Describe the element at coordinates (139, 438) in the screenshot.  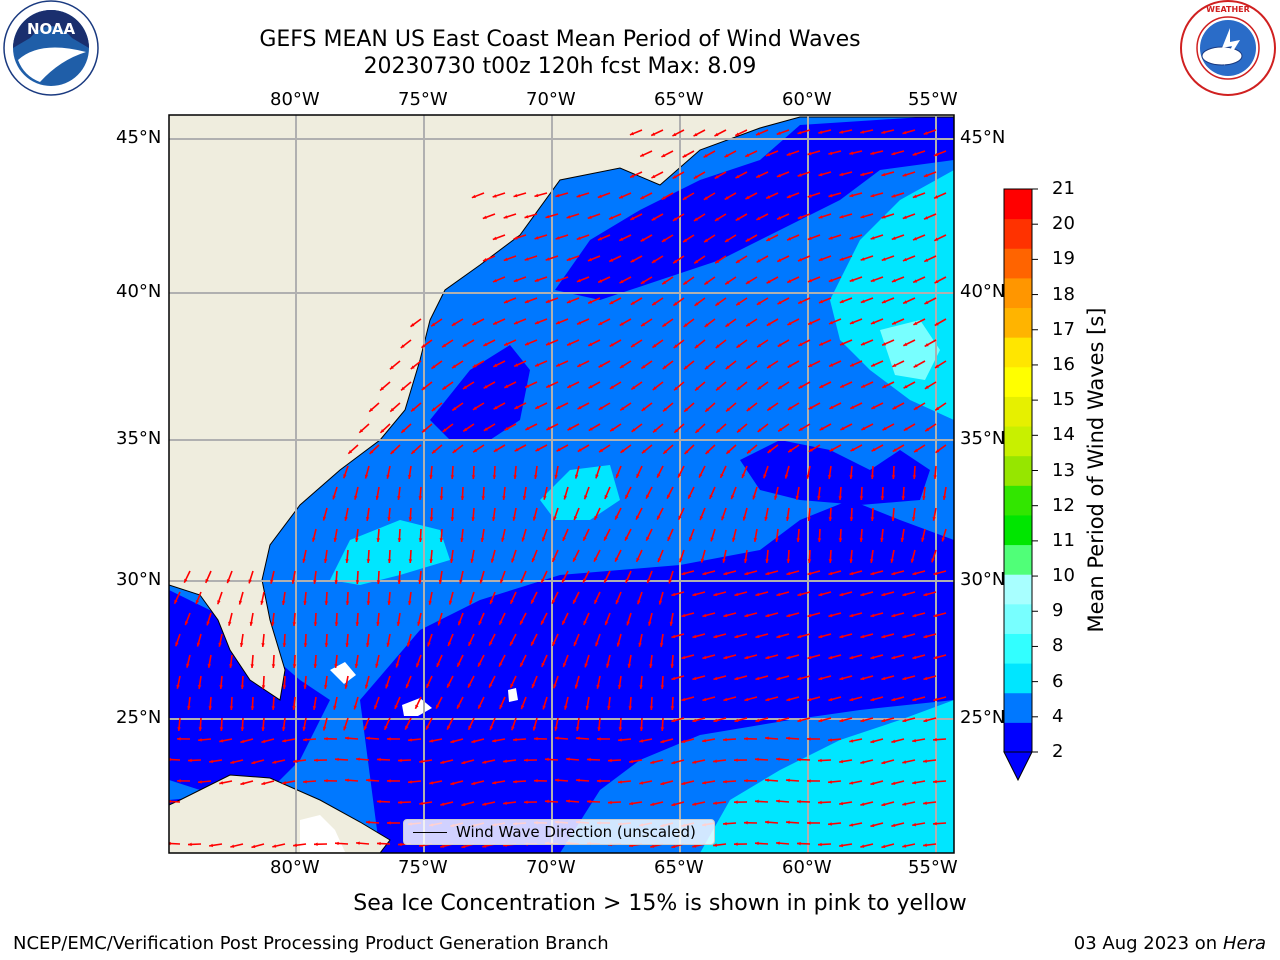
I see `lat-tick-left: 35°N` at that location.